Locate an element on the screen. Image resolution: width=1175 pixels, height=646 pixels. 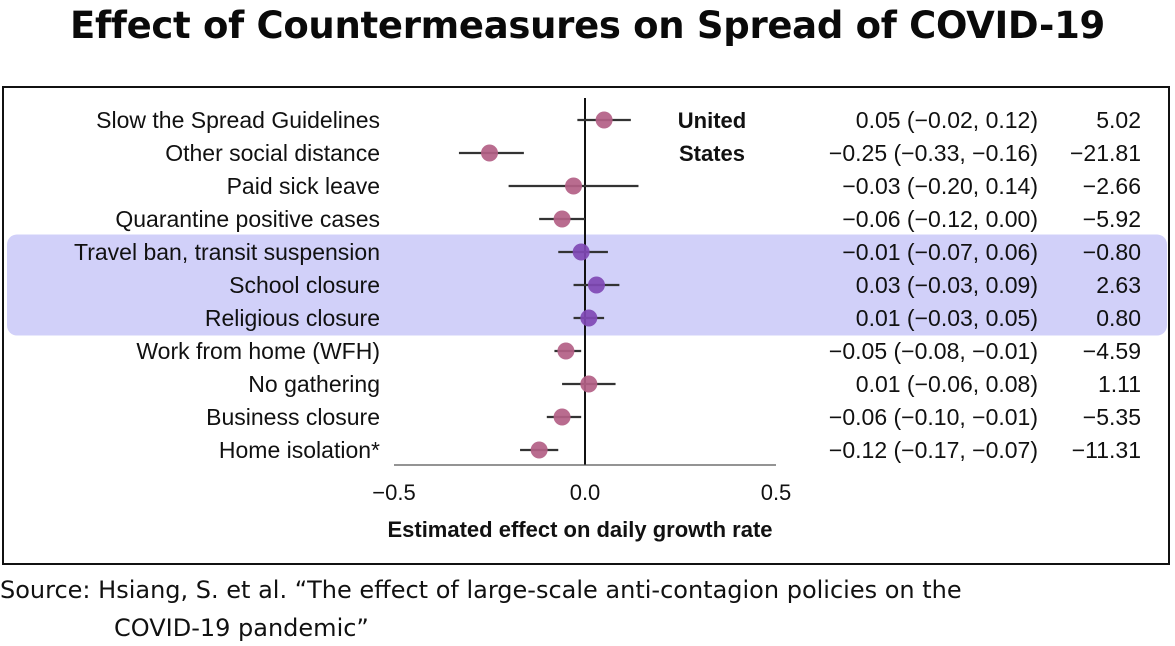
effect-value-label: −11.31 is located at coordinates (1106, 450).